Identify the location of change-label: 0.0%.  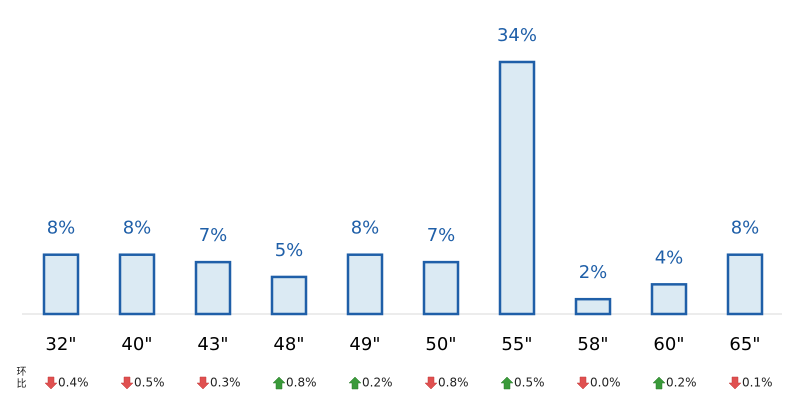
(605, 383).